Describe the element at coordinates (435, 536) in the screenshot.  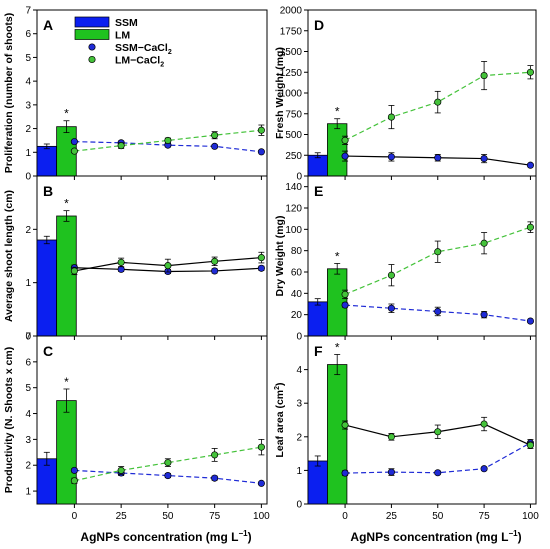
I see `x-axis-label-right: AgNPs concentration (mg L−1)` at that location.